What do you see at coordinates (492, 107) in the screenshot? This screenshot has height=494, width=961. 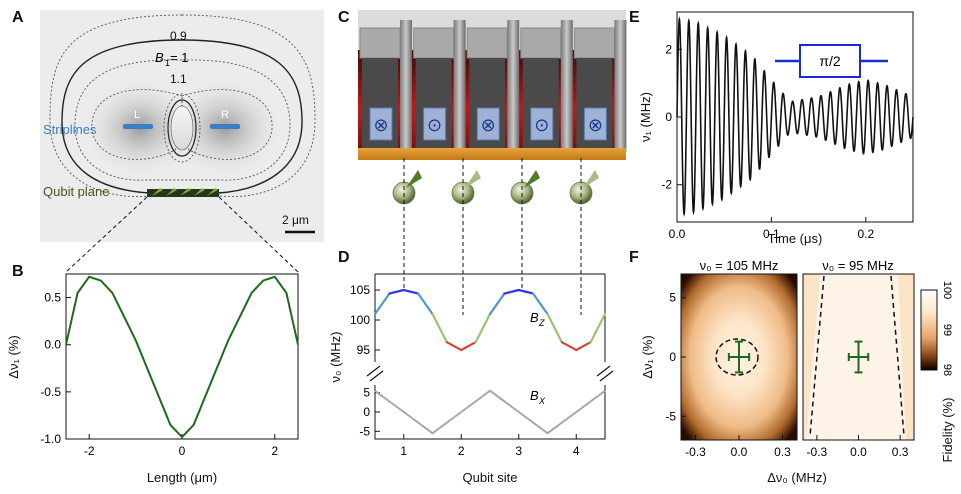 I see `panel-c-device: ⊗ ⊙ ⊗ ⊙ ⊗` at bounding box center [492, 107].